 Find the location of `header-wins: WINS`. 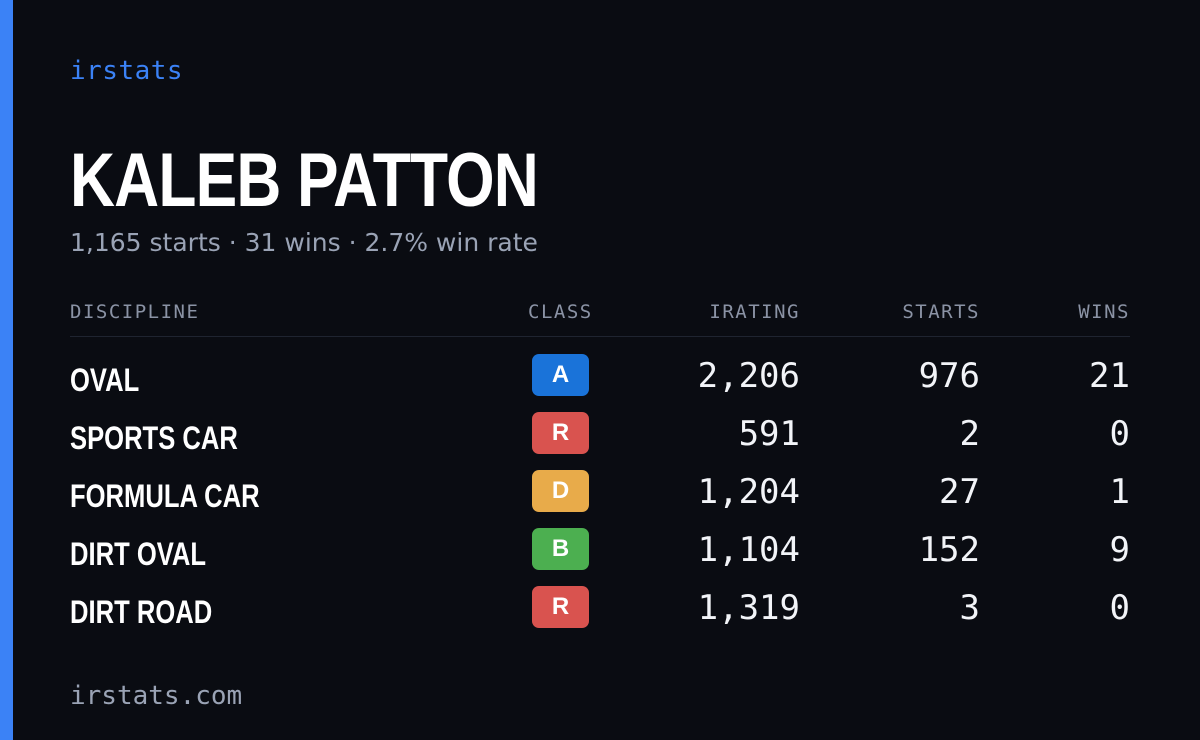

header-wins: WINS is located at coordinates (1104, 312).